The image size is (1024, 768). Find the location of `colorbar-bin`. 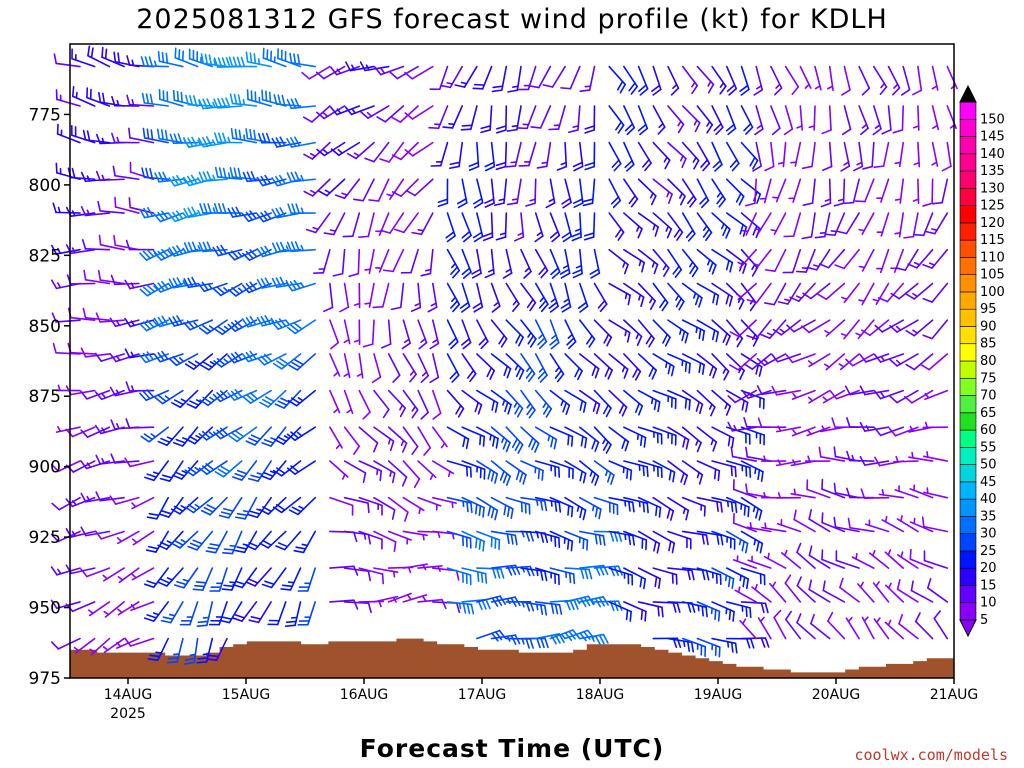

colorbar-bin is located at coordinates (968, 162).